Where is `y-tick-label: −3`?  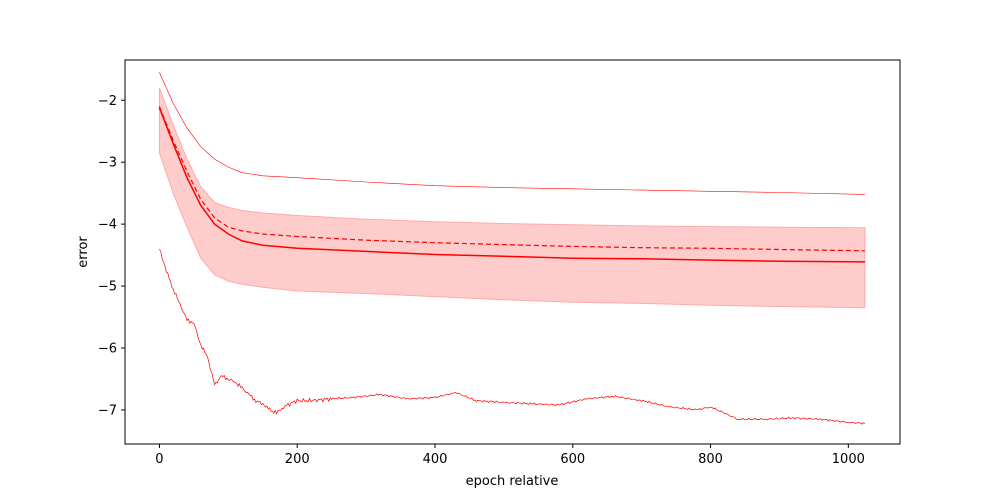
y-tick-label: −3 is located at coordinates (107, 163).